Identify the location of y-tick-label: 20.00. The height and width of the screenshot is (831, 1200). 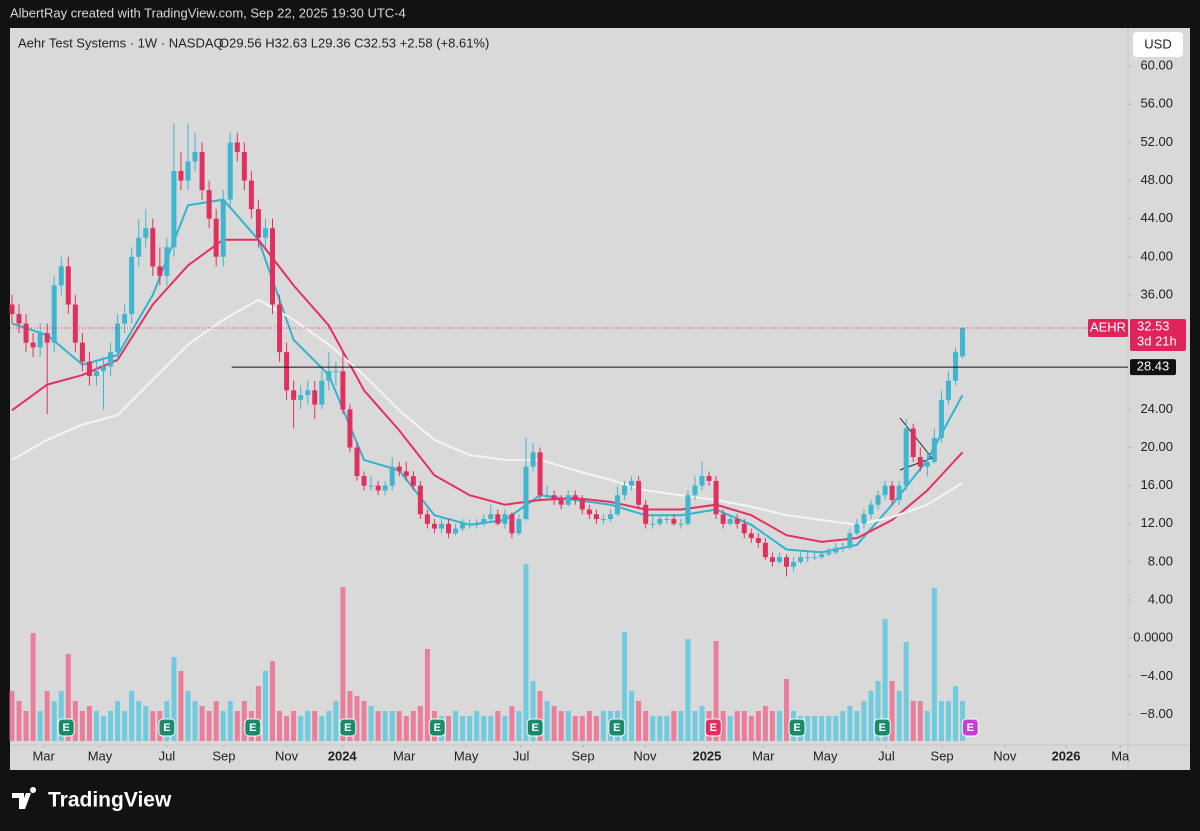
(1156, 446).